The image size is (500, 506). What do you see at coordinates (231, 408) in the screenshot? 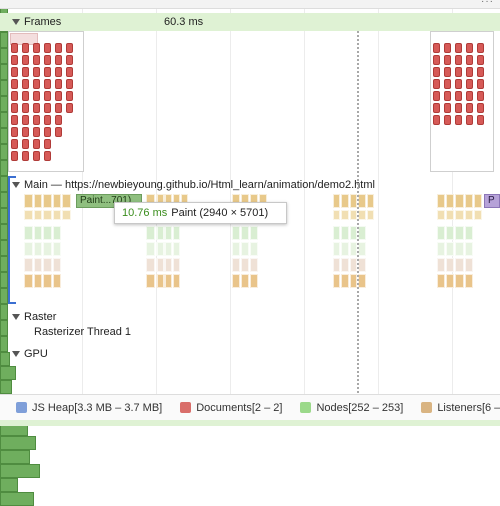
I see `legend-item: Documents[2 – 2]` at bounding box center [231, 408].